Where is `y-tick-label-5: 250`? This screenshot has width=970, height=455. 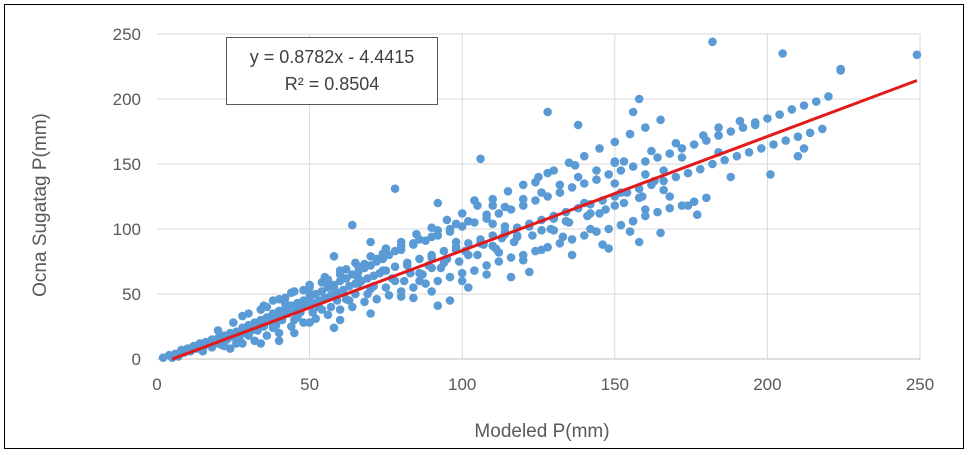
y-tick-label-5: 250 is located at coordinates (127, 34).